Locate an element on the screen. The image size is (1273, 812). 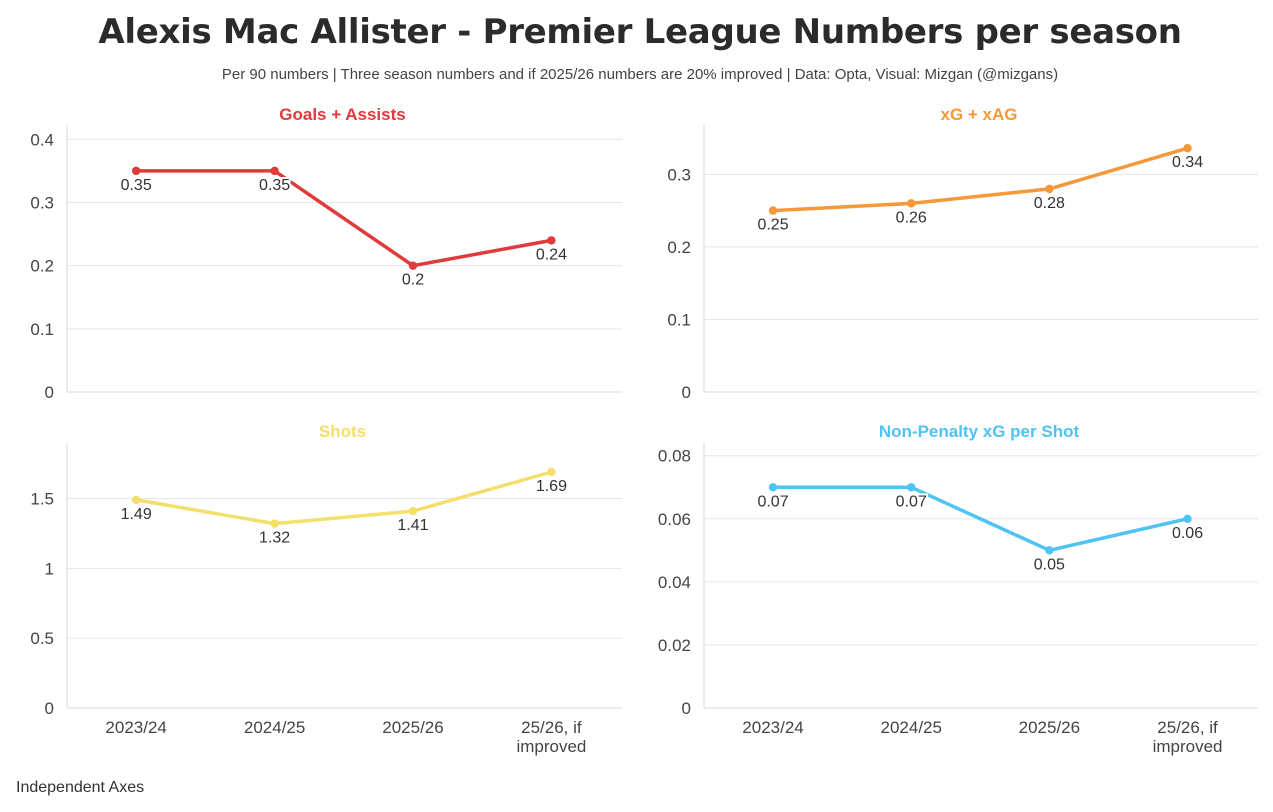
data-label: 0.05 is located at coordinates (1049, 564).